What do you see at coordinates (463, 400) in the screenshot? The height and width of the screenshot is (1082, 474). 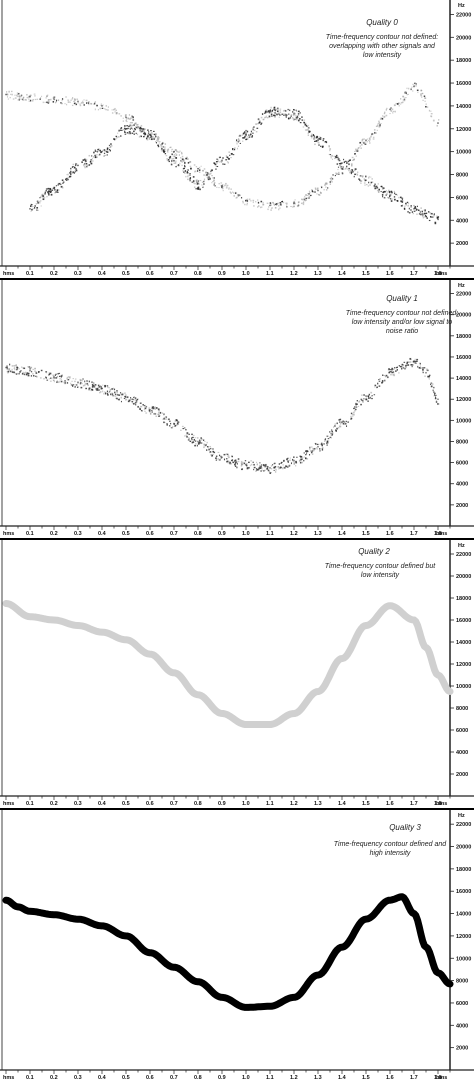 I see `y-tick-label: 12000` at bounding box center [463, 400].